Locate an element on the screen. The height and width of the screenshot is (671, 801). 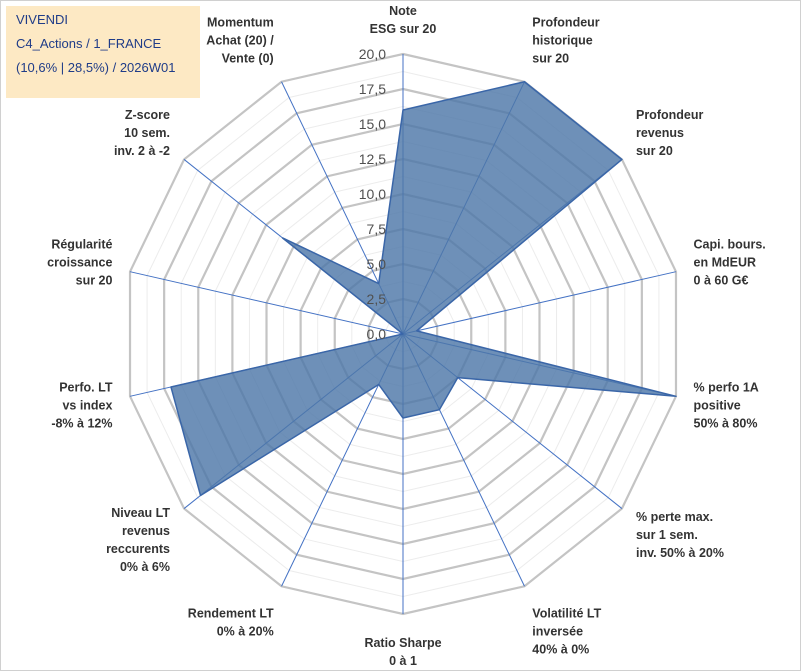
r-tick-label: 15,0 is located at coordinates (372, 124).